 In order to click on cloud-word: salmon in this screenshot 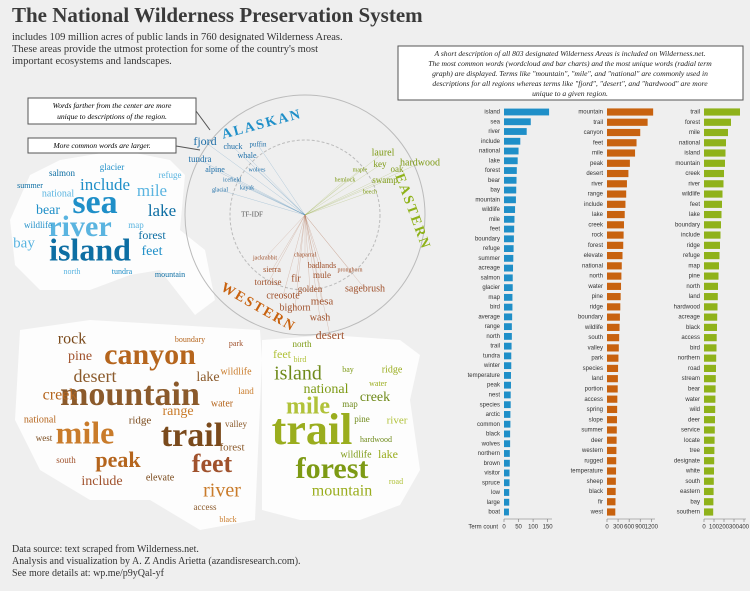, I will do `click(62, 173)`.